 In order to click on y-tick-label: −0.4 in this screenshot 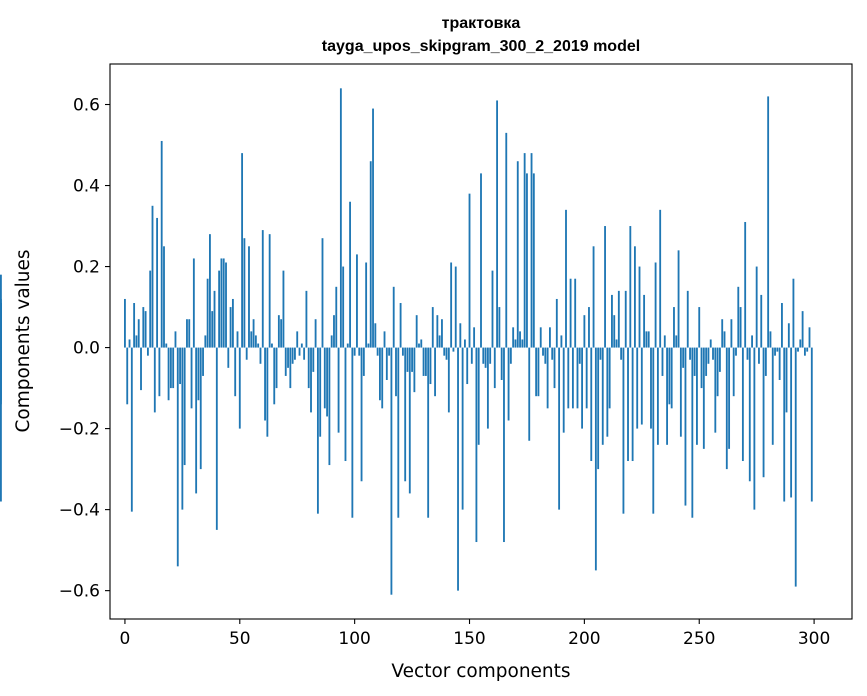, I will do `click(79, 511)`.